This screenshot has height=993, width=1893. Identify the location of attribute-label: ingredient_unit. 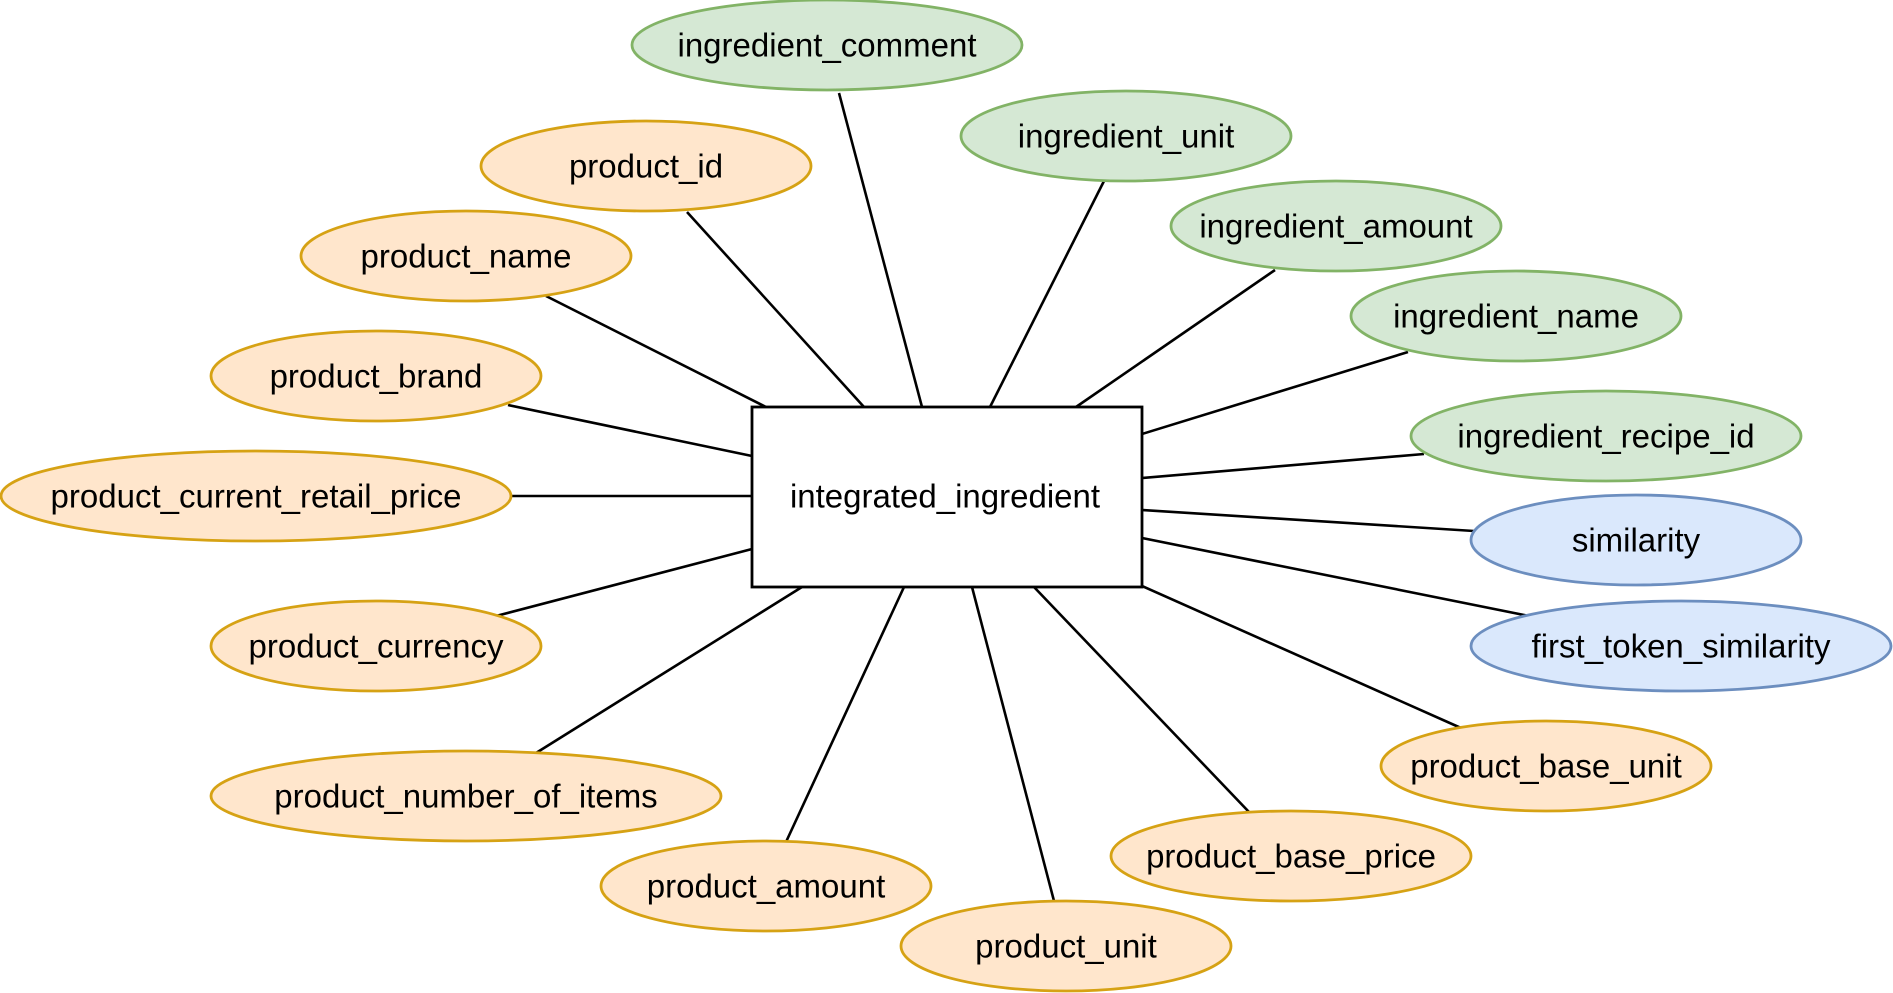
(1126, 136).